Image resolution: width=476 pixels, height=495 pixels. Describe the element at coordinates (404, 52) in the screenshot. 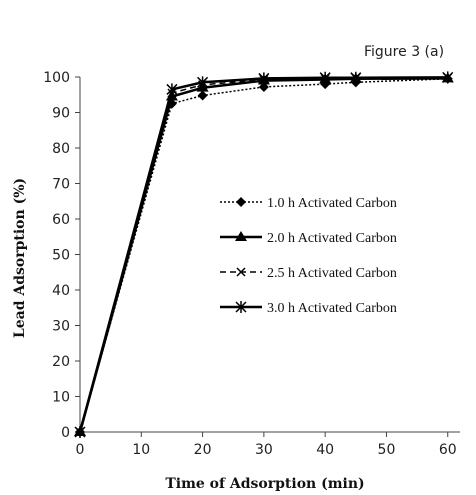

I see `figure-label: Figure 3 (a)` at that location.